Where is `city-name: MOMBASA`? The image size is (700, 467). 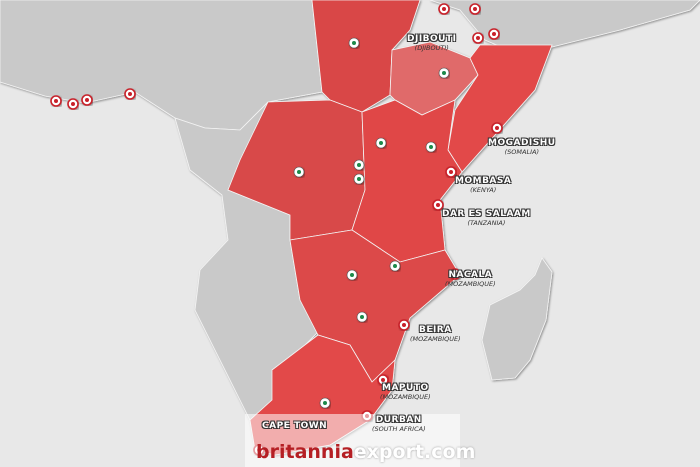
city-name: MOMBASA is located at coordinates (483, 181).